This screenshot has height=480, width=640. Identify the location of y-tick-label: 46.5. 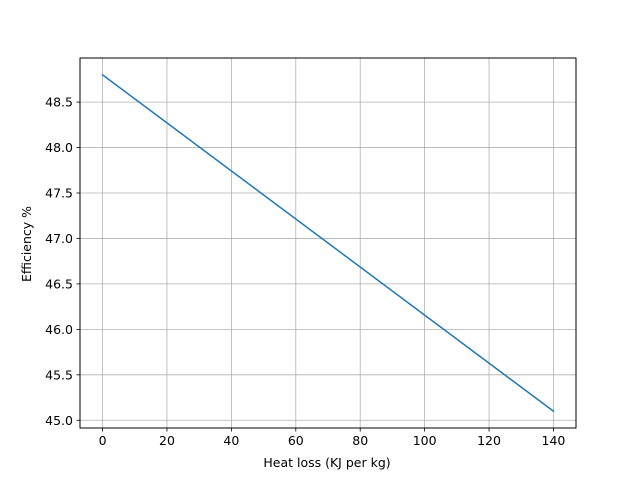
(59, 283).